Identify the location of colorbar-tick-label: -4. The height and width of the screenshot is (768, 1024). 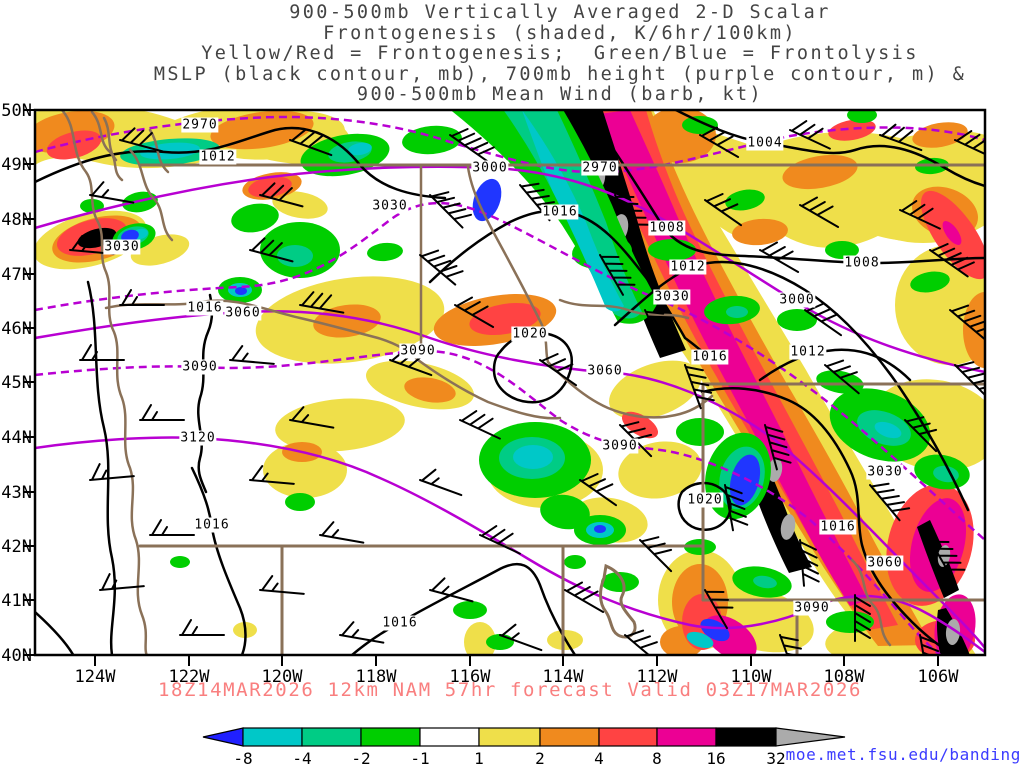
(301, 758).